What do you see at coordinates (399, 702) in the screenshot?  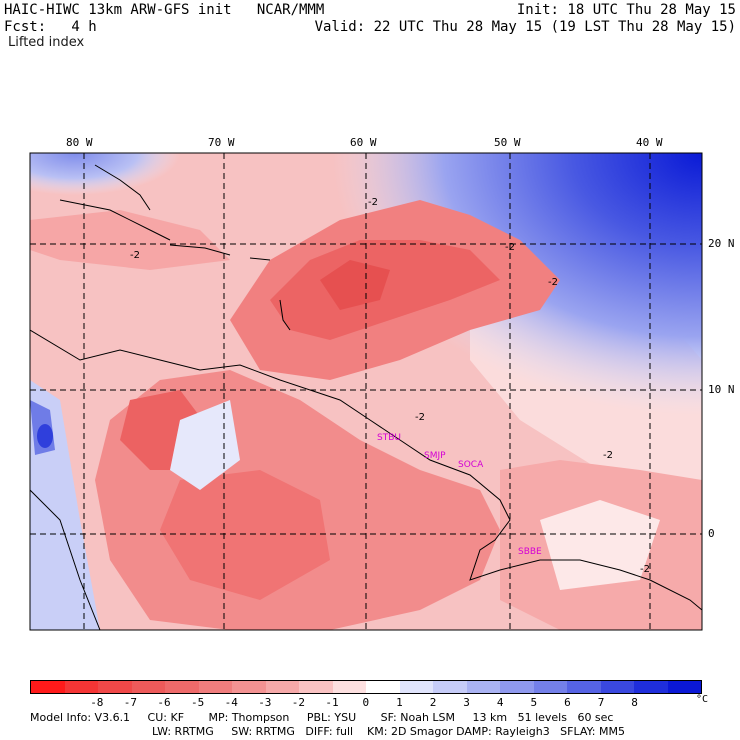 I see `colorbar-tick-label: 1` at bounding box center [399, 702].